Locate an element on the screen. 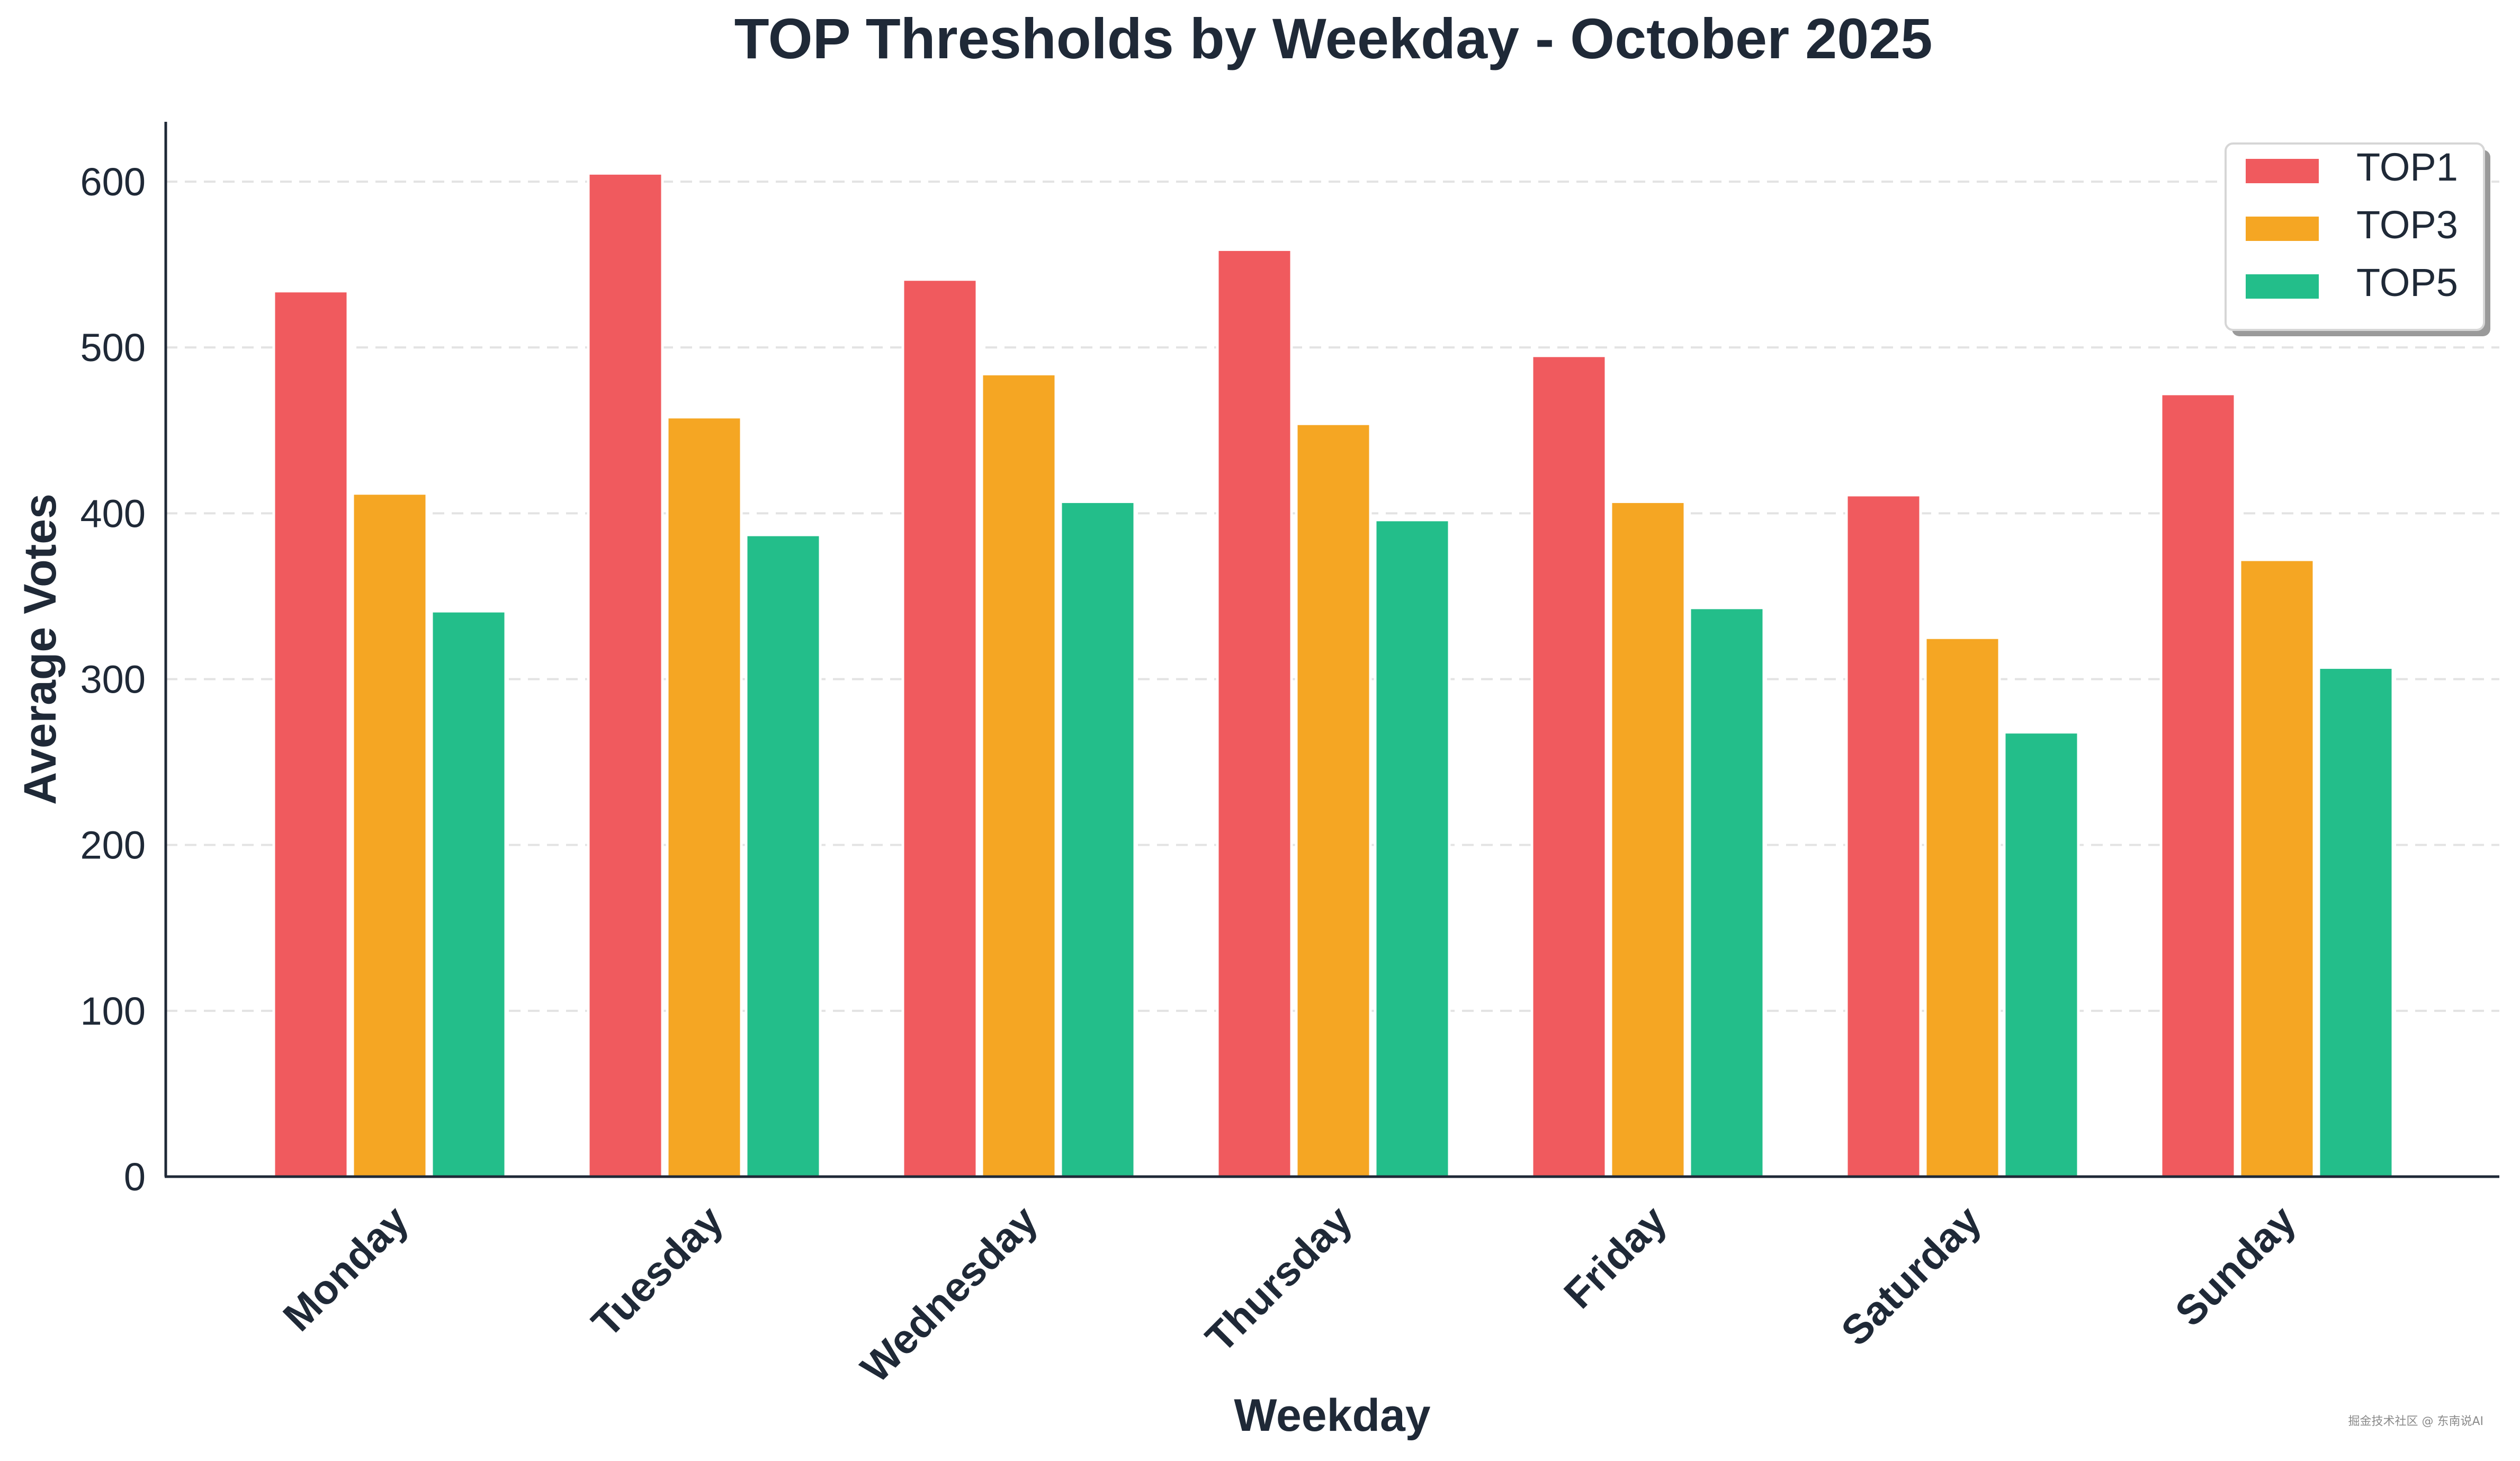 The image size is (2520, 1461). y-tick-labels: 0 100 200 300 400 500 600 is located at coordinates (113, 679).